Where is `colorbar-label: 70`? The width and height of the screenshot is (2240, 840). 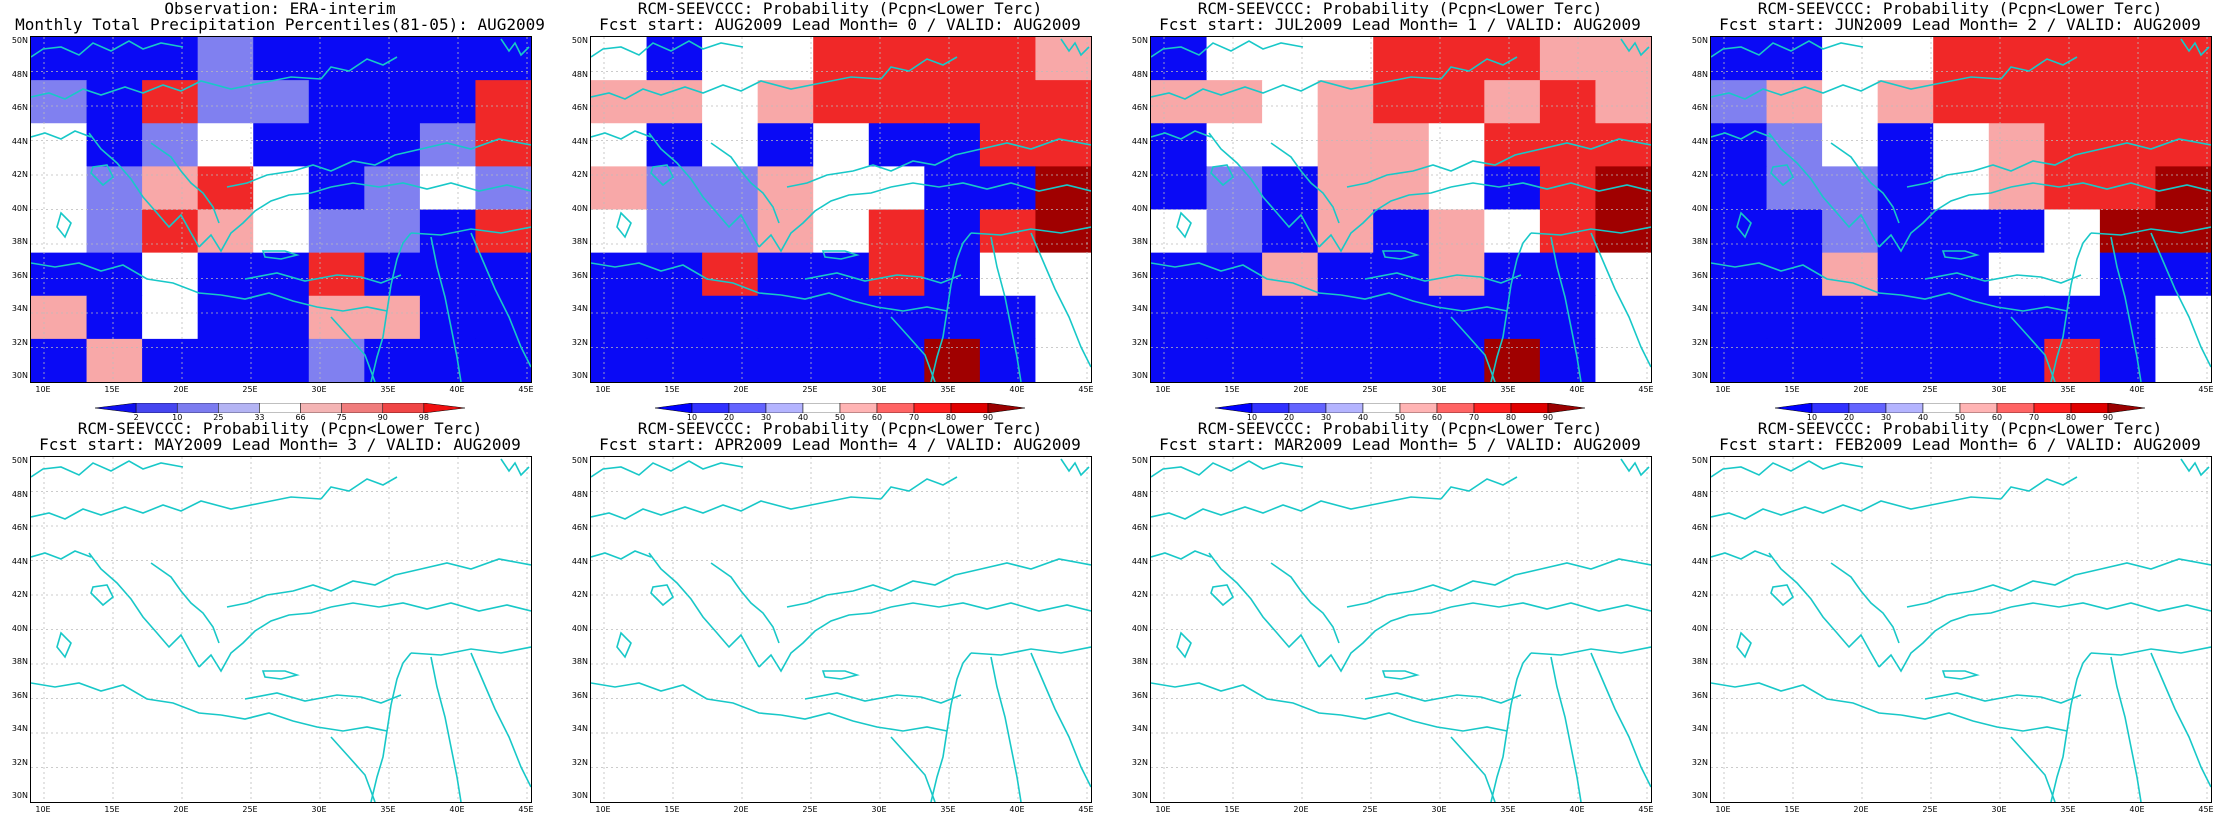 colorbar-label: 70 is located at coordinates (1474, 417).